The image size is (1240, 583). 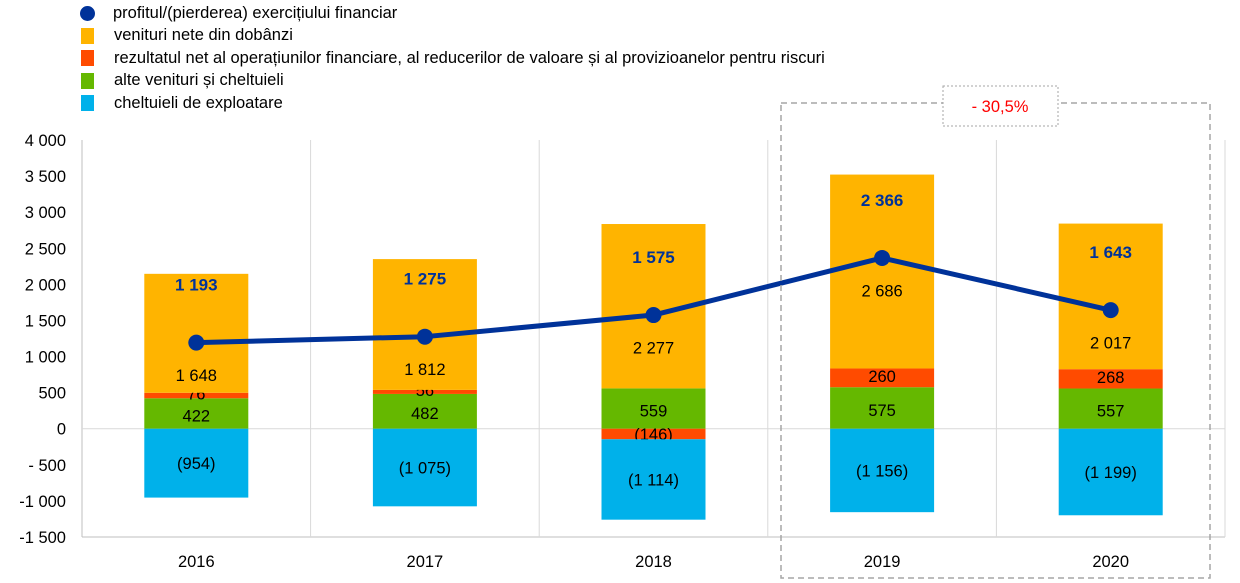 What do you see at coordinates (61, 430) in the screenshot?
I see `y-tick-label: 0` at bounding box center [61, 430].